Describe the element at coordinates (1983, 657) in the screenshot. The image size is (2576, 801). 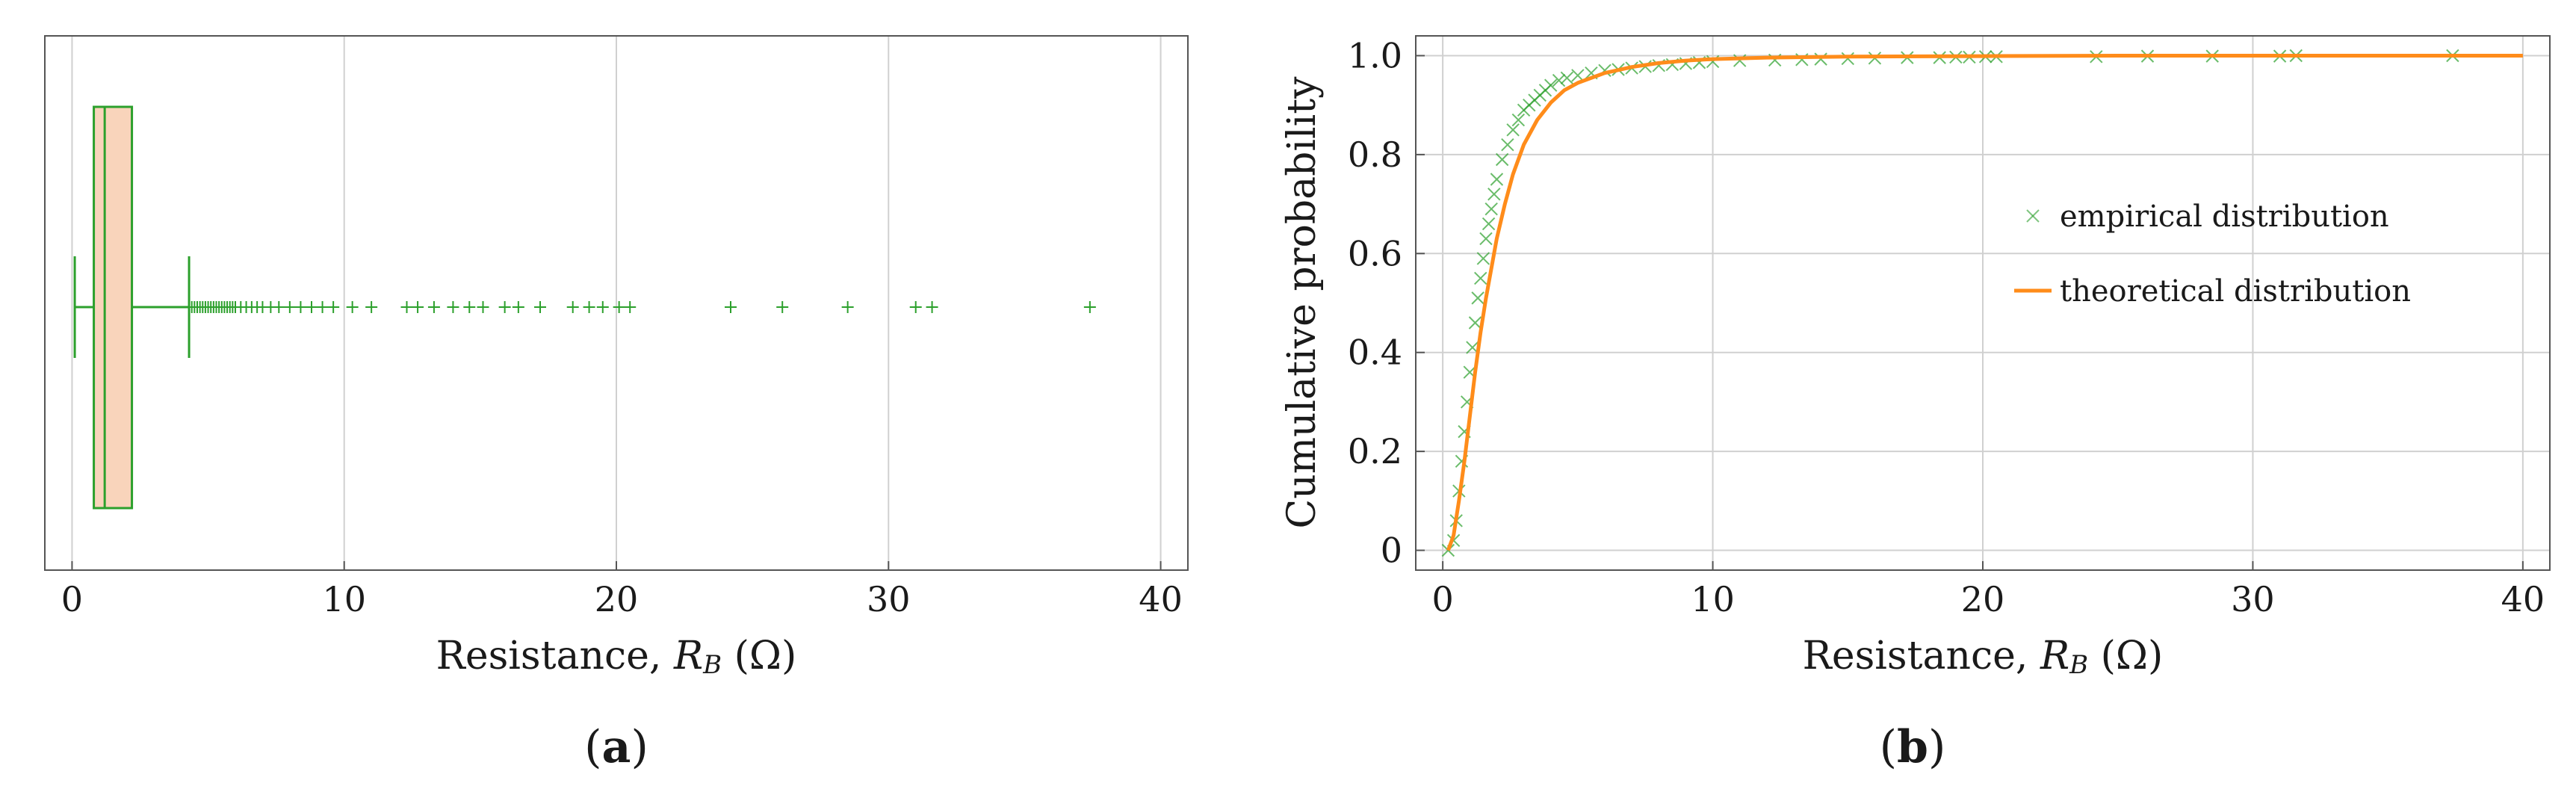
I see `panel-b-x-axis-label: Resistance, RB (Ω)` at that location.